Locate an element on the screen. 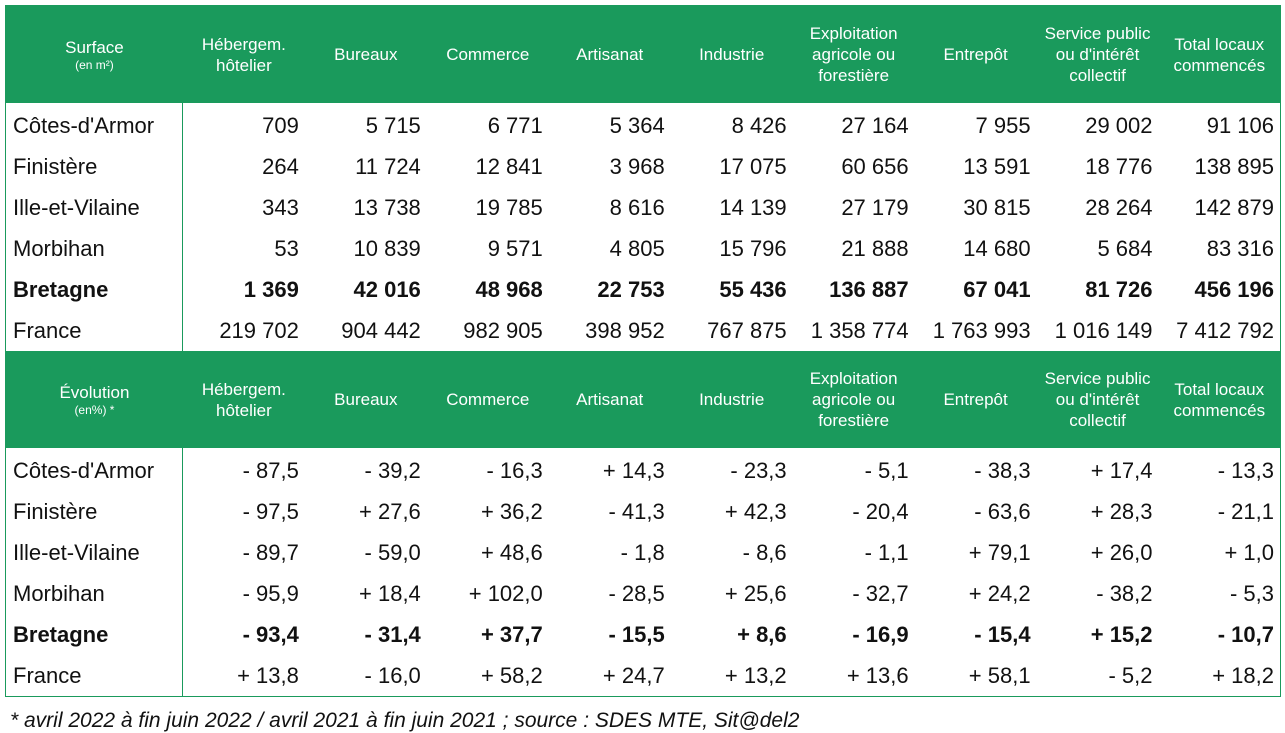  table-cell: + 48,6 is located at coordinates (511, 552).